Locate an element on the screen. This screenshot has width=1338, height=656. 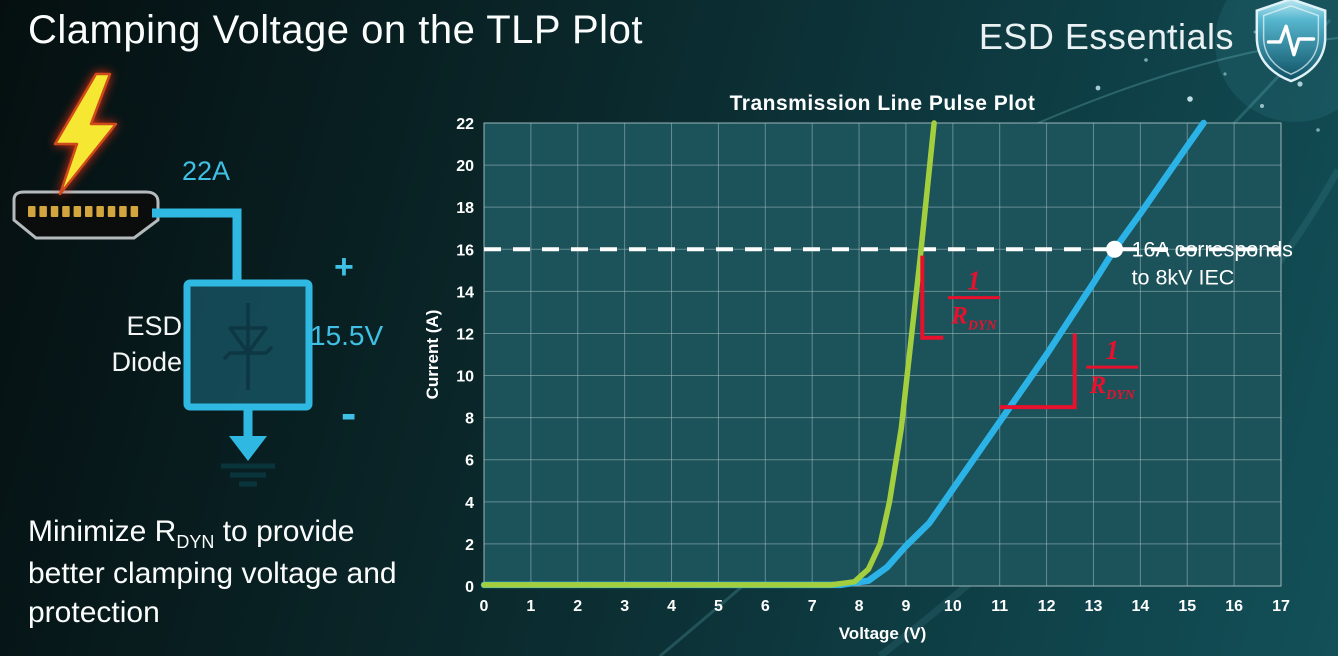
marker-label-line-1: 16A corresponds is located at coordinates (1212, 249).